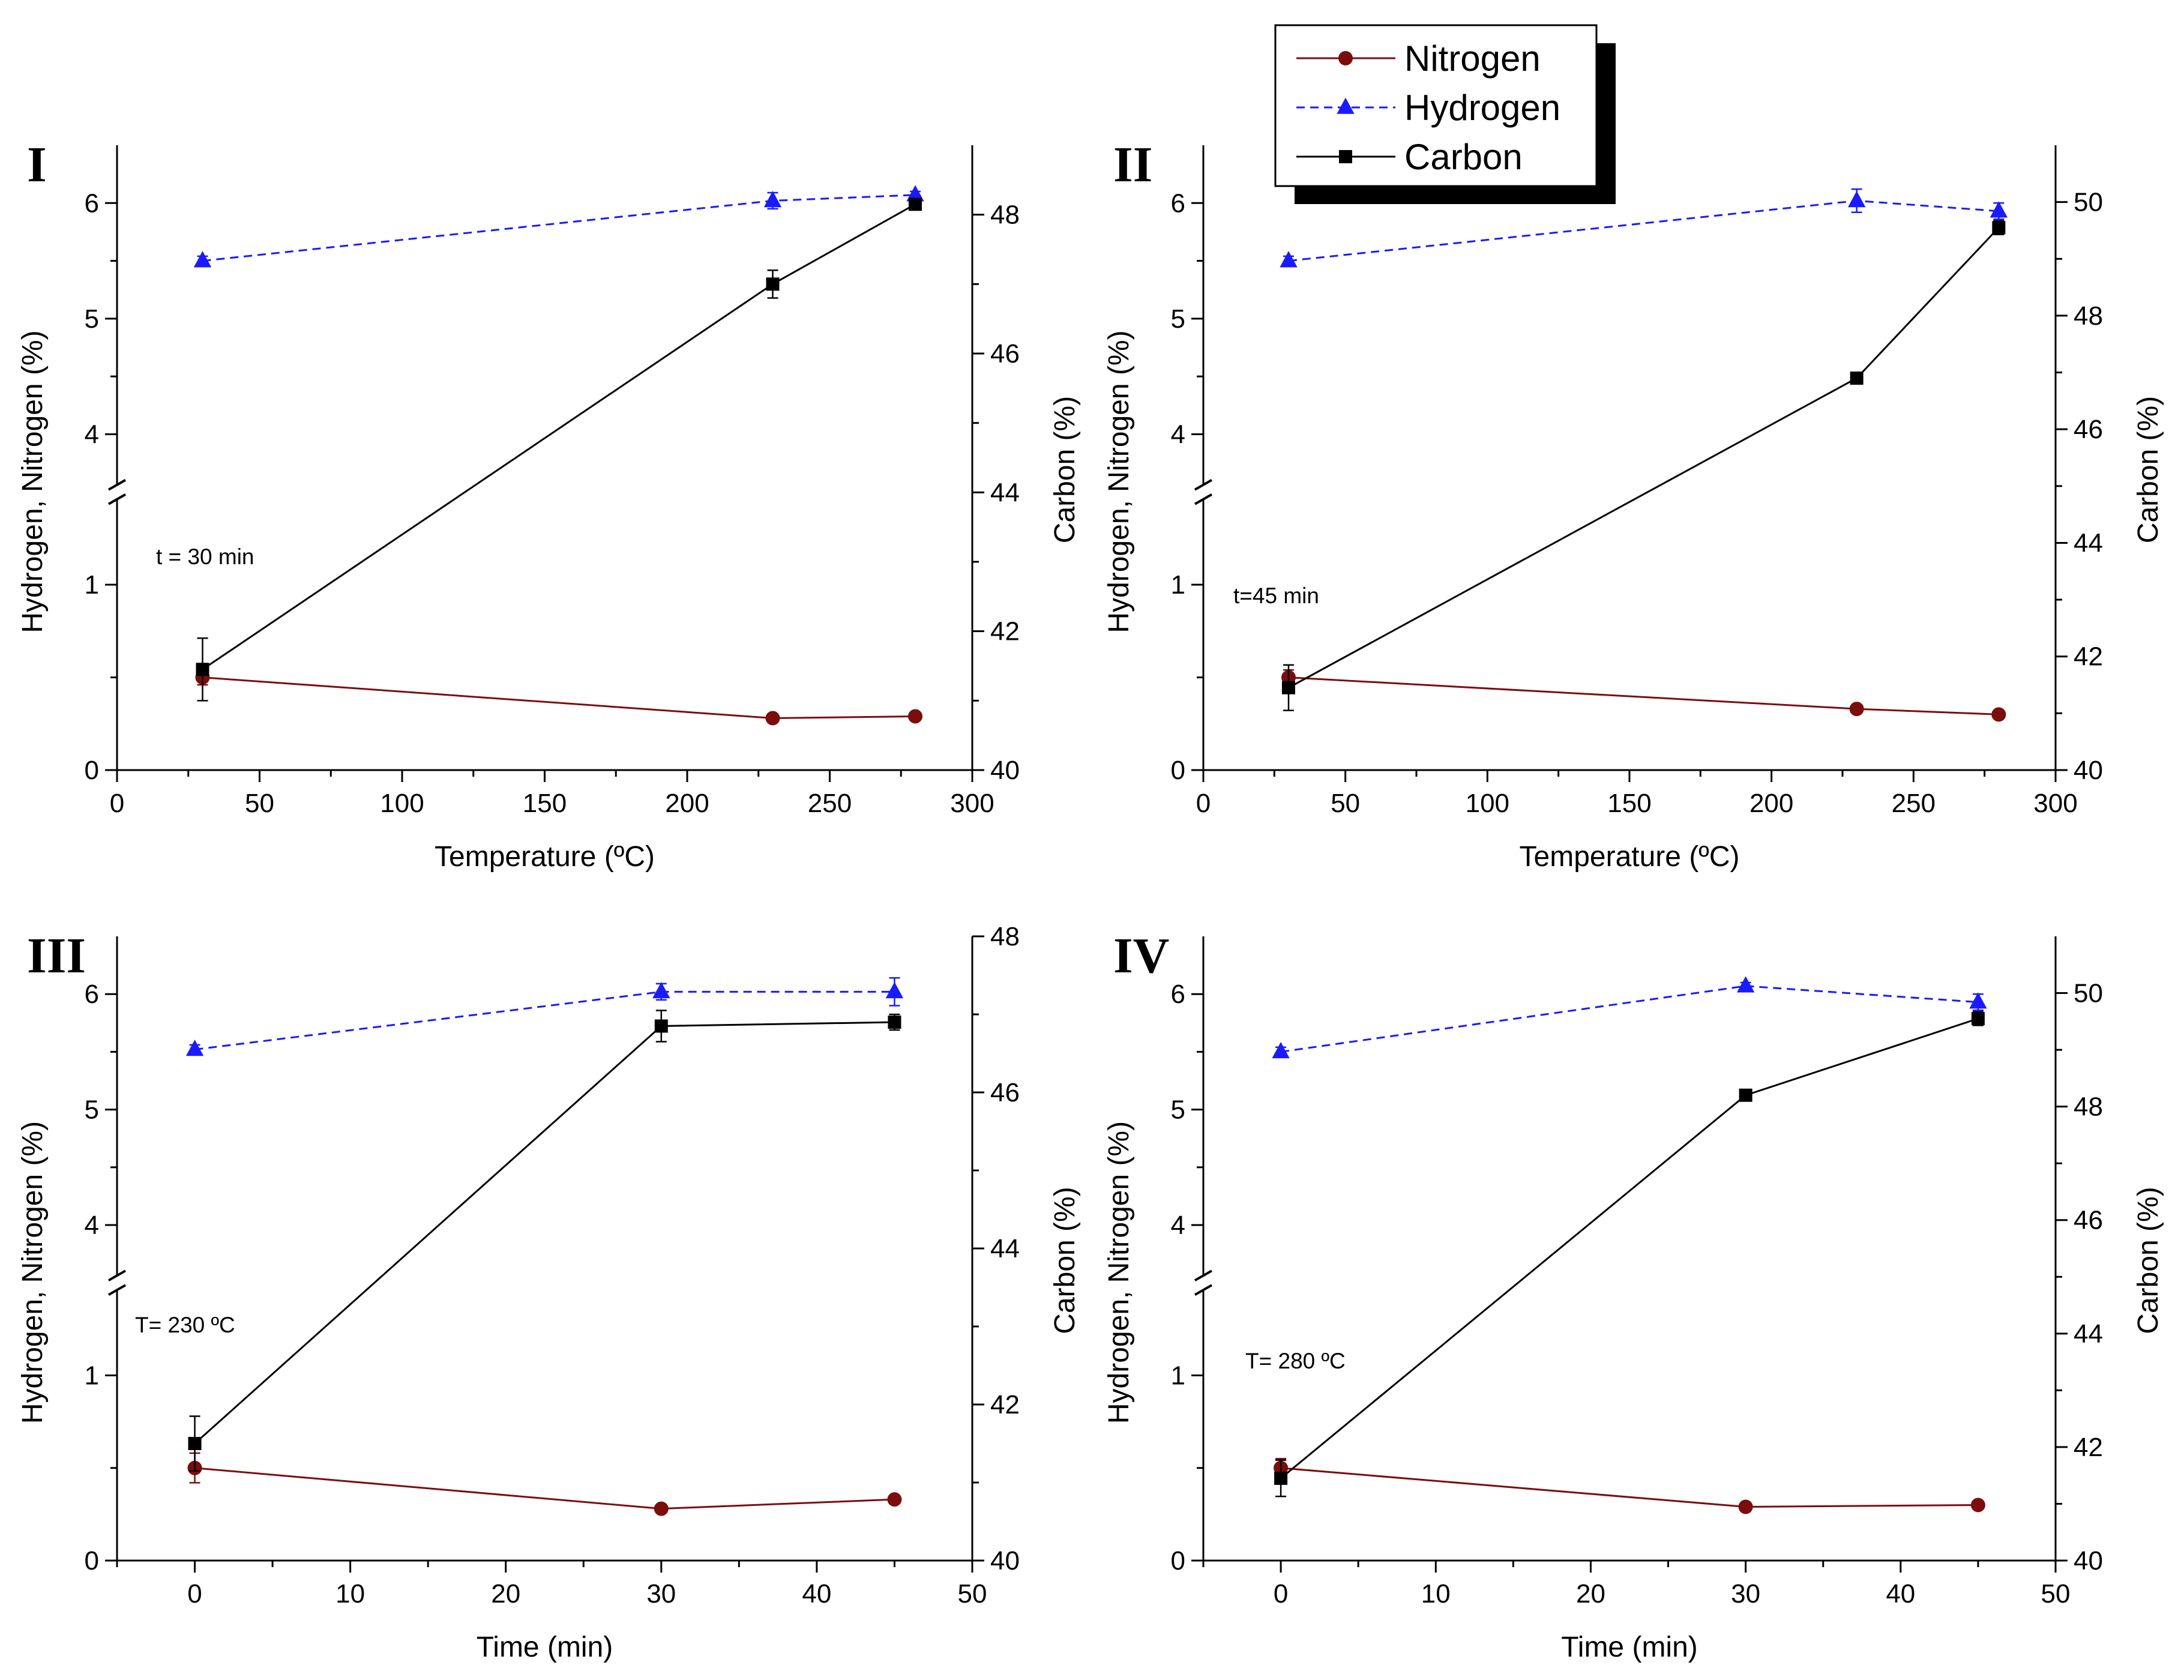 Image resolution: width=2184 pixels, height=1680 pixels. I want to click on right-y-tick-label: 42, so click(1005, 1405).